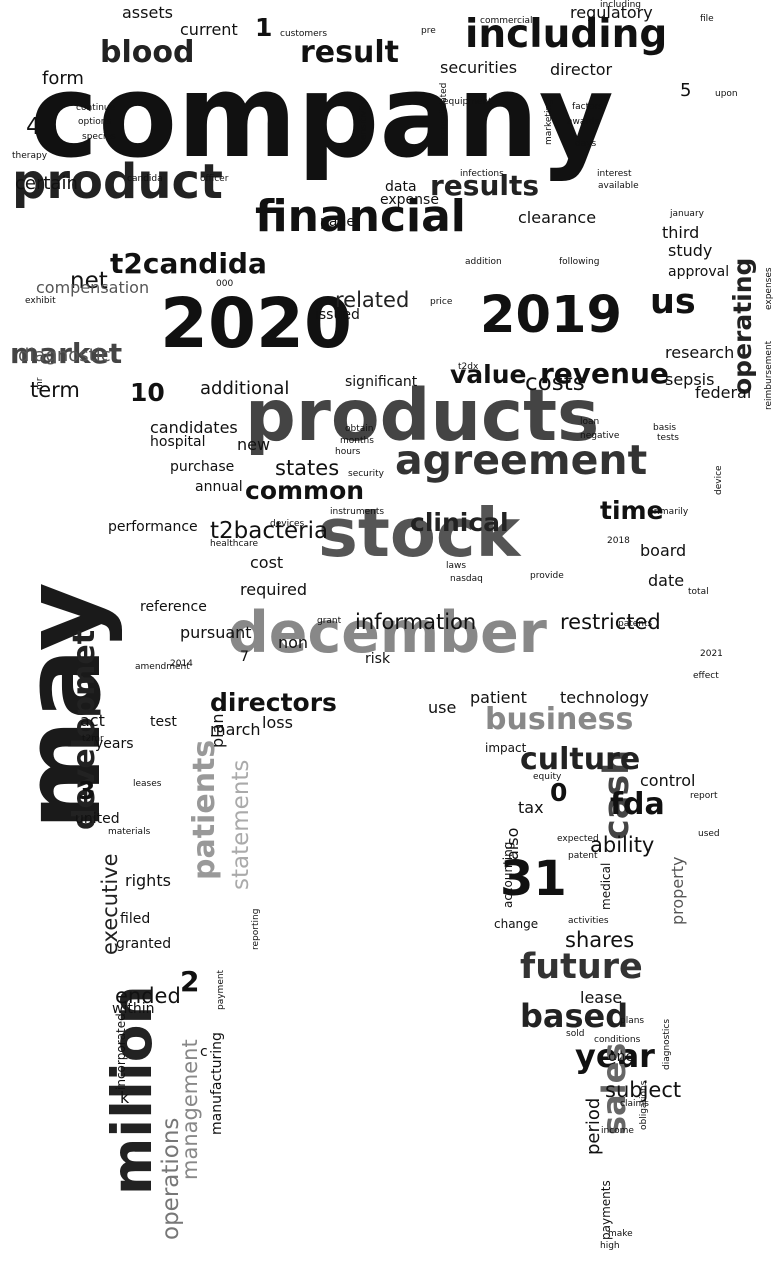 Image resolution: width=779 pixels, height=1280 pixels. I want to click on cloud-word: approval, so click(699, 272).